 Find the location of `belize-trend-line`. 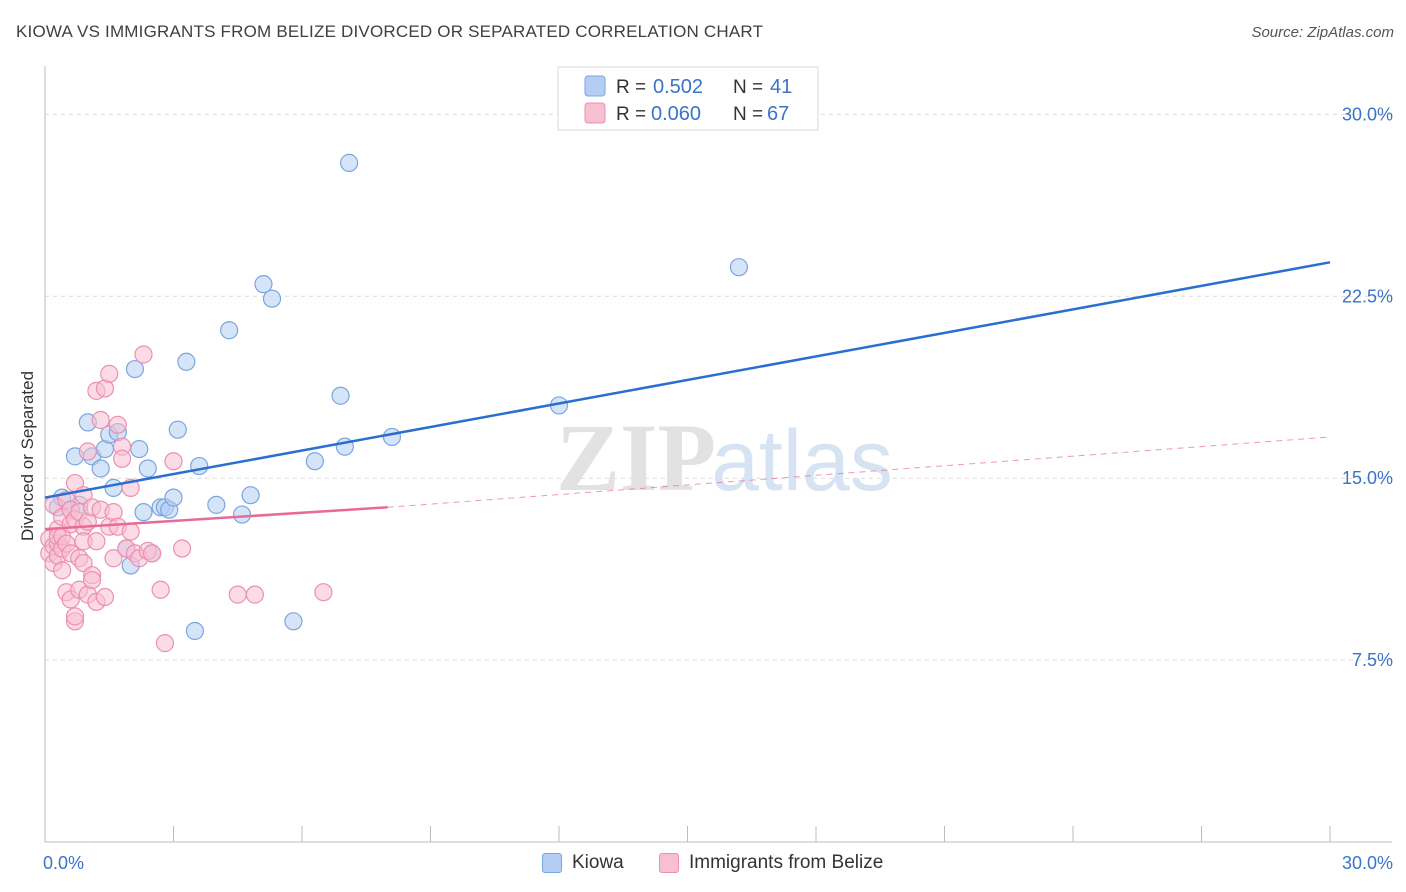

belize-trend-line is located at coordinates (216, 518).